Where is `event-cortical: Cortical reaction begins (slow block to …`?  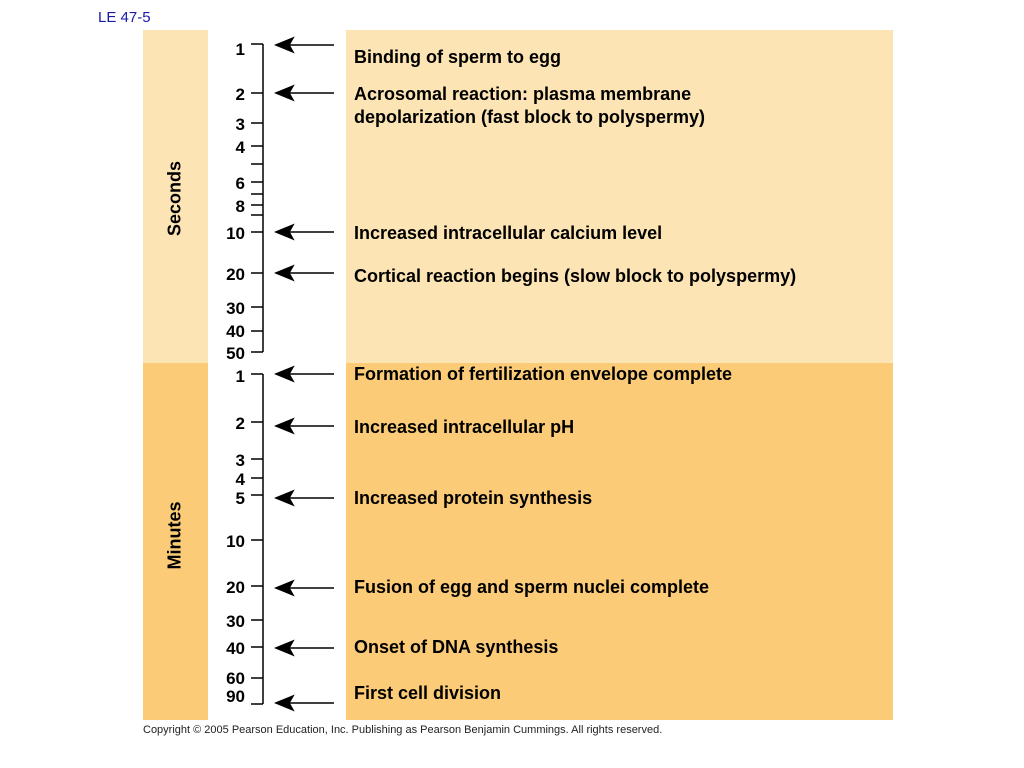
event-cortical: Cortical reaction begins (slow block to … is located at coordinates (575, 276).